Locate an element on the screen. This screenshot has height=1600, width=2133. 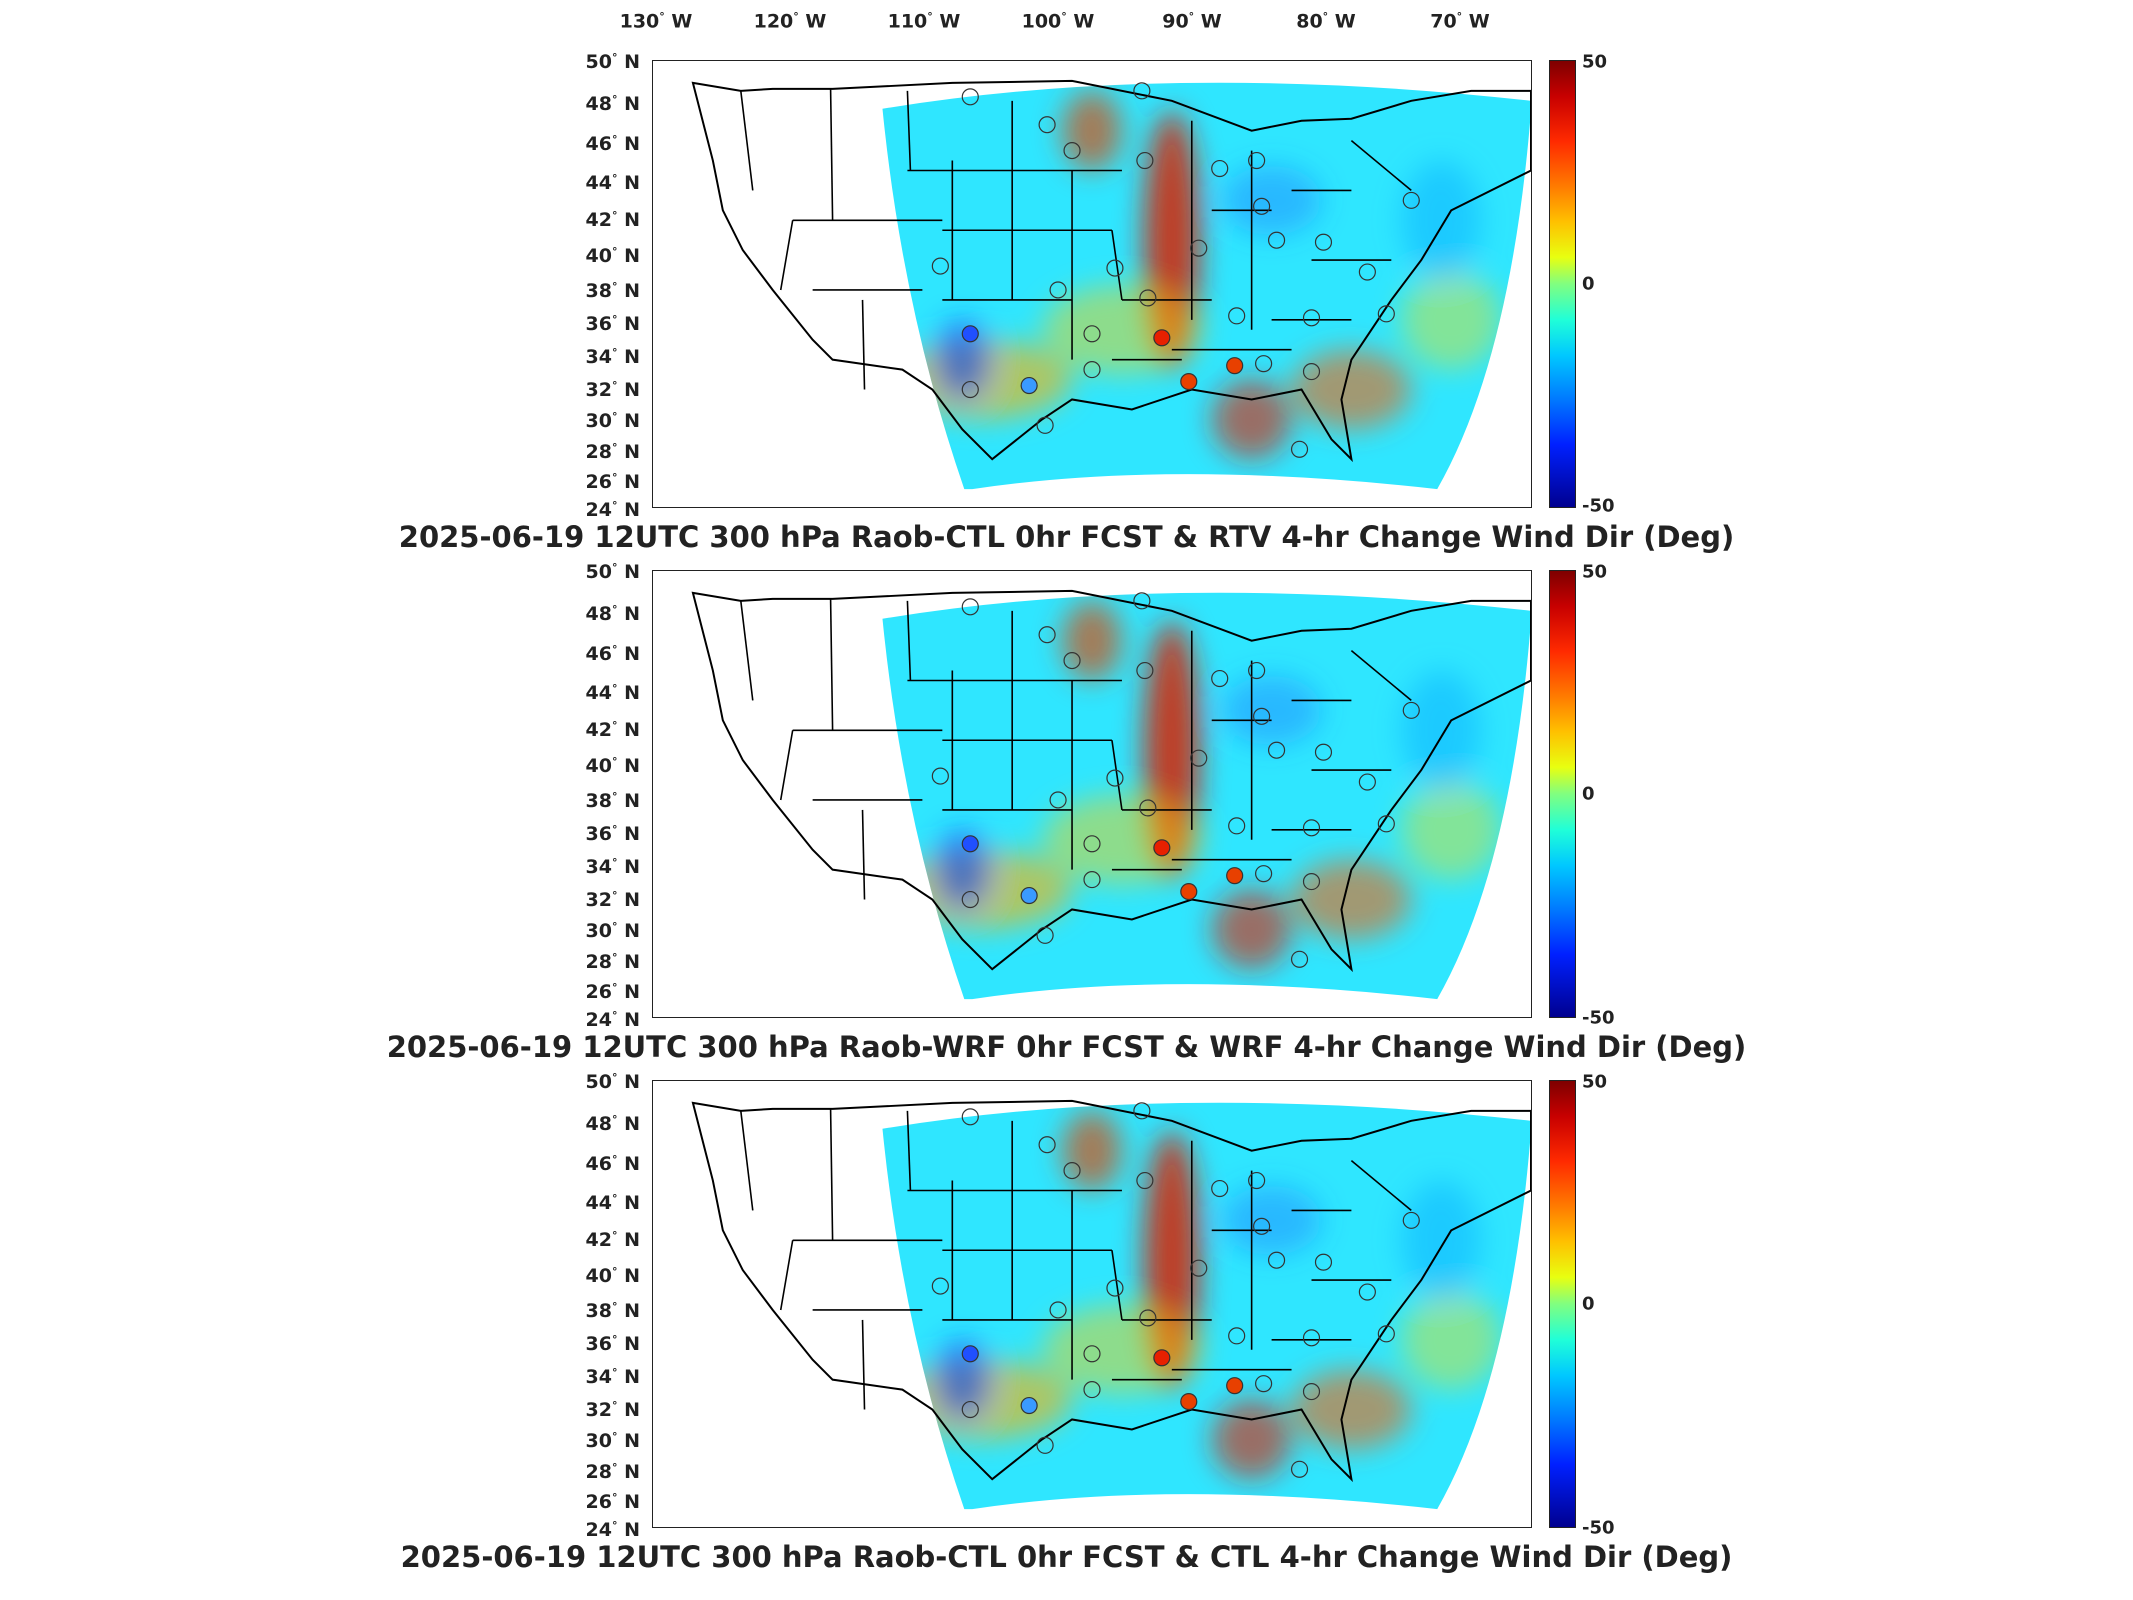
lat-label: 46° N is located at coordinates (612, 1164).